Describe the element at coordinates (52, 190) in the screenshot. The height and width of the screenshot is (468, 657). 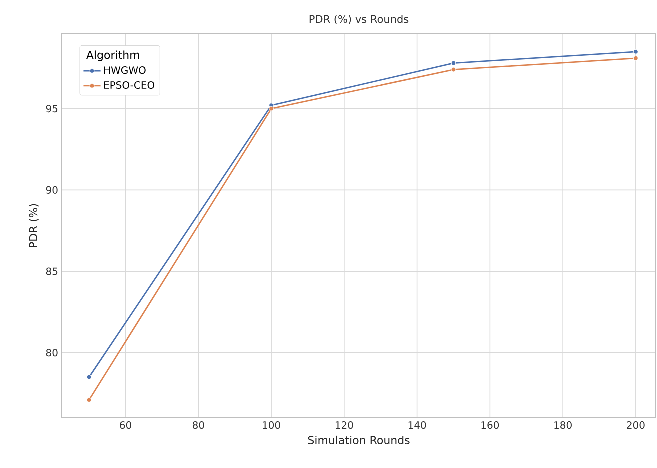
I see `y-tick-label: 90` at that location.